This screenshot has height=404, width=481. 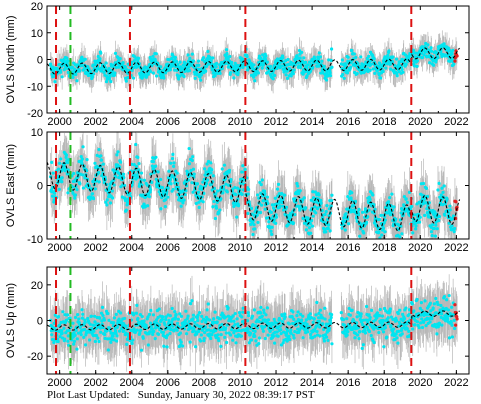 I want to click on x-tick-label: 2002, so click(x=95, y=248).